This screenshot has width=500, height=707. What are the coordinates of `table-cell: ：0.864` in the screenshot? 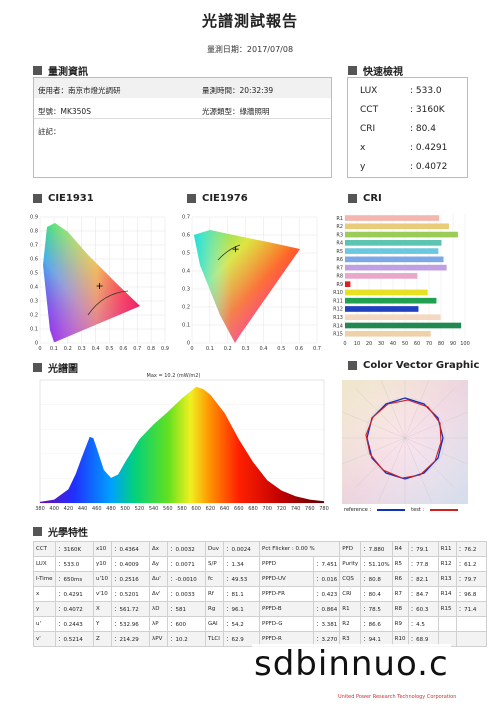 It's located at (326, 609).